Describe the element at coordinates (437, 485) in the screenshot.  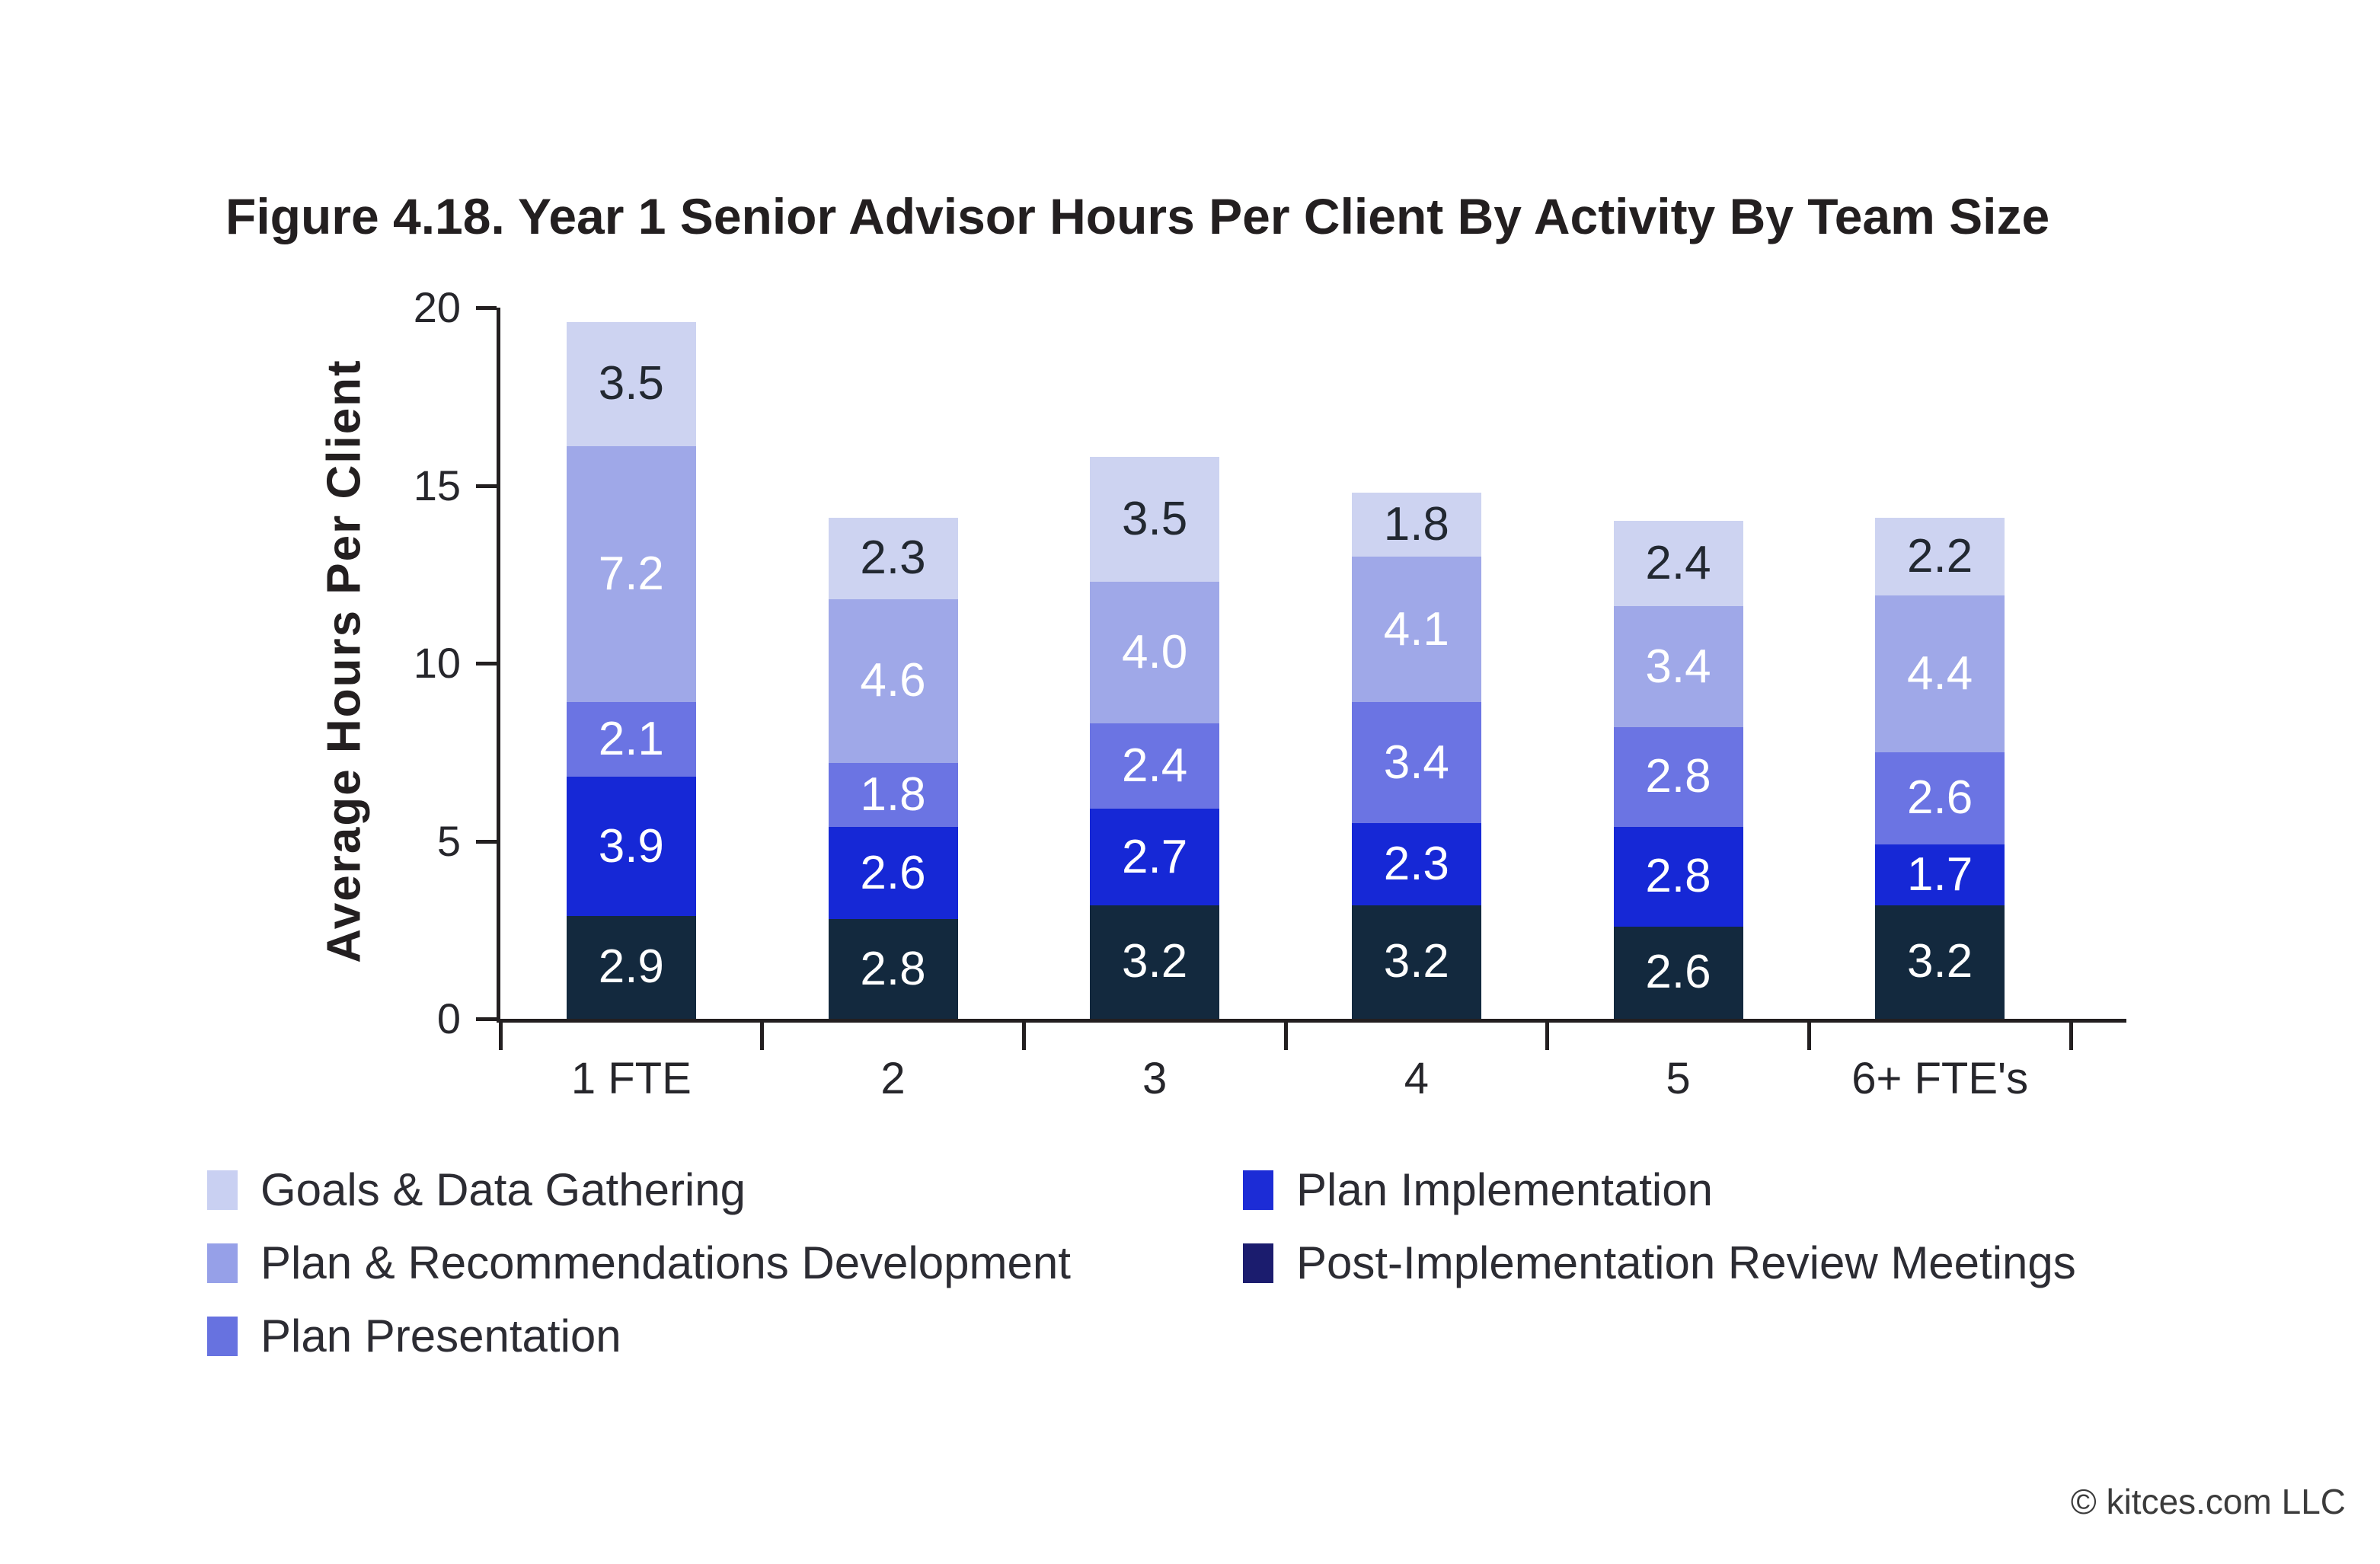
I see `y-tick-label: 15` at that location.